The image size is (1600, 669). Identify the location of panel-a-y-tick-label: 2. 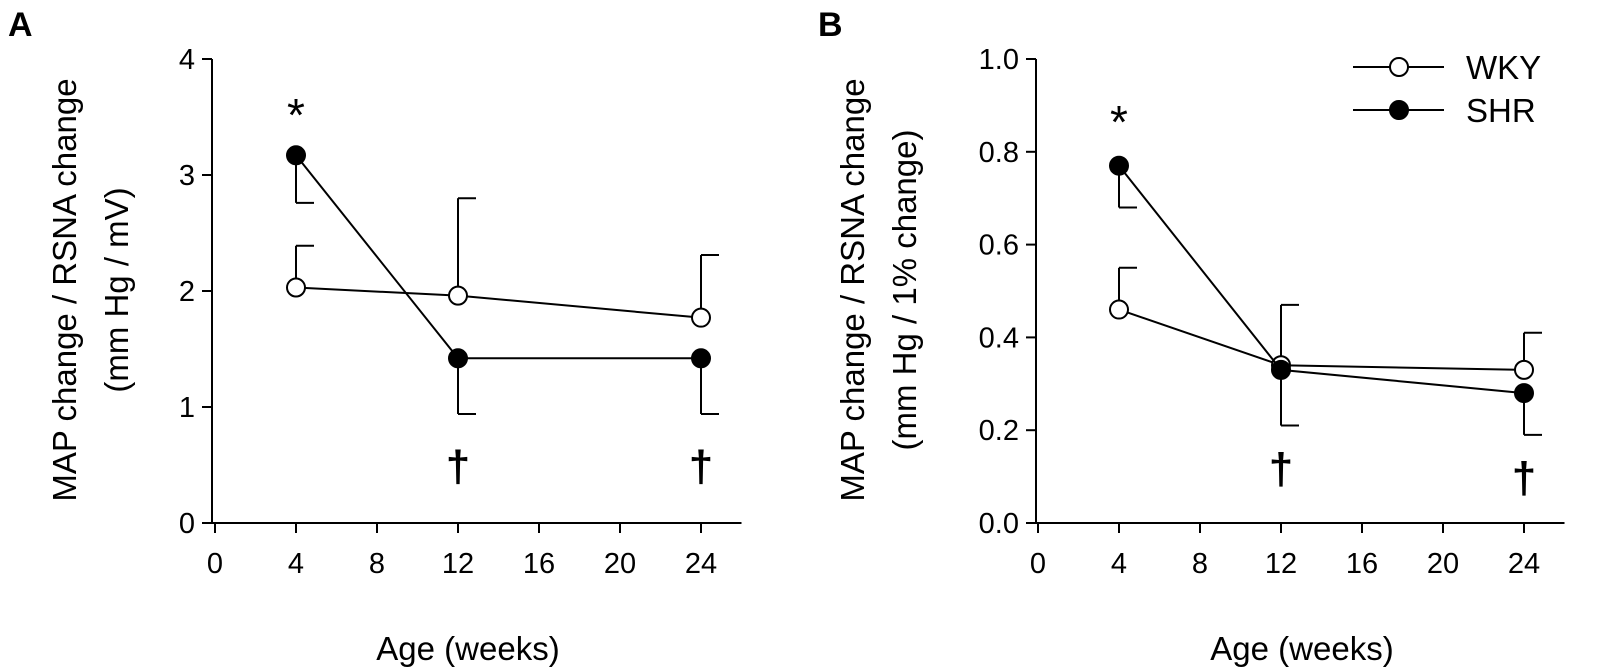
(187, 292).